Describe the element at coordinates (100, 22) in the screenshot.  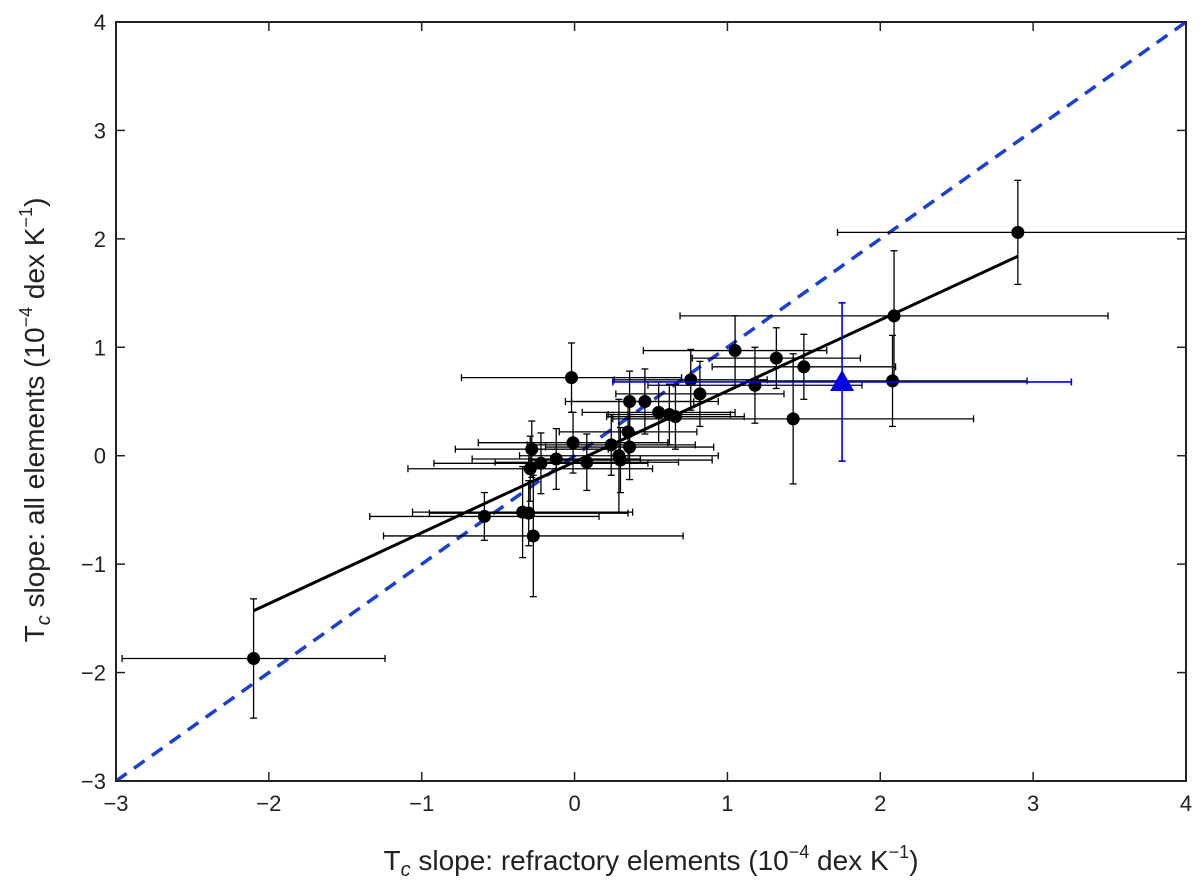
I see `y-tick-label: 4` at that location.